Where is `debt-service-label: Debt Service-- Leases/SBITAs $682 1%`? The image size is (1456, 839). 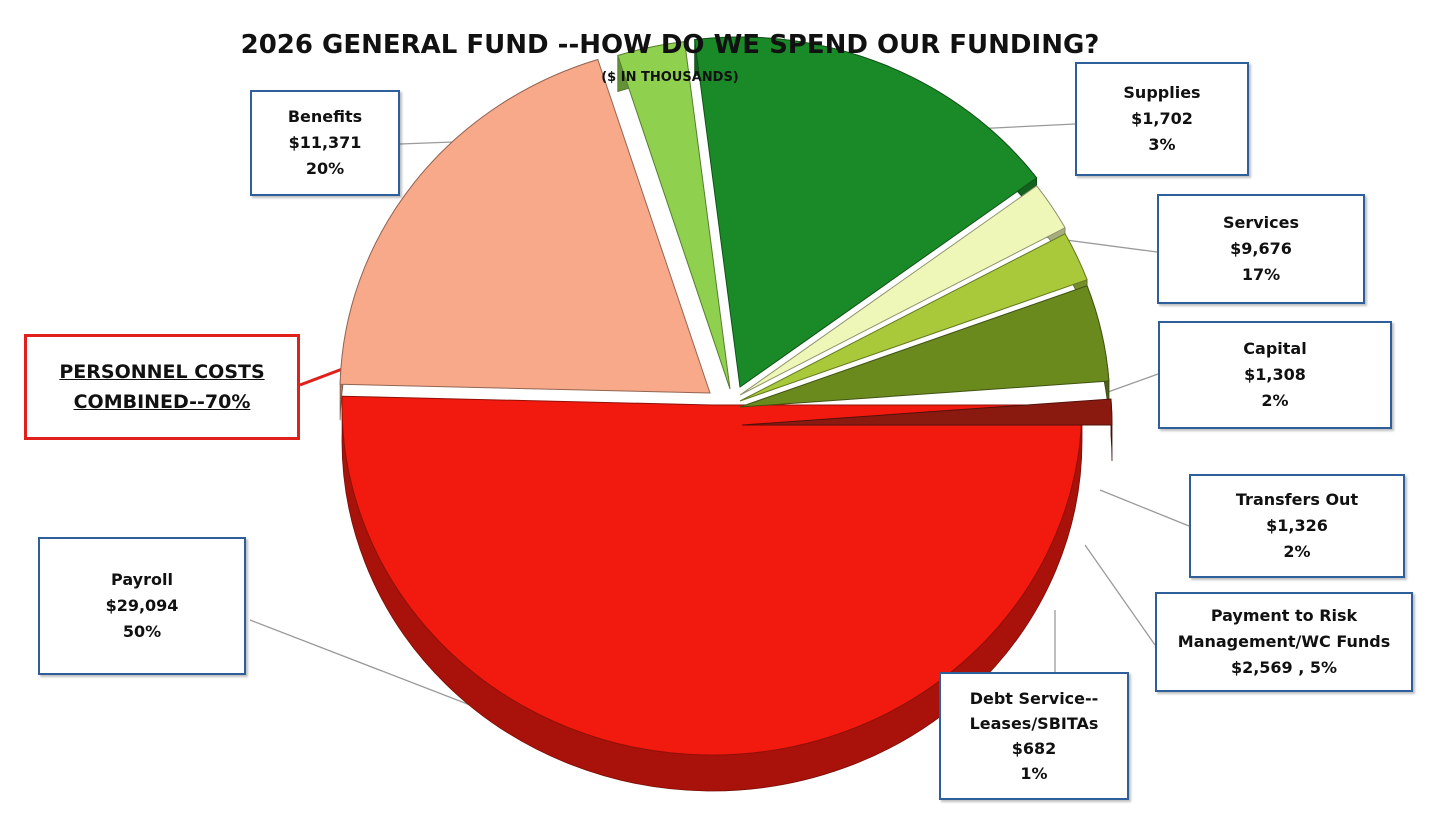 debt-service-label: Debt Service-- Leases/SBITAs $682 1% is located at coordinates (1034, 736).